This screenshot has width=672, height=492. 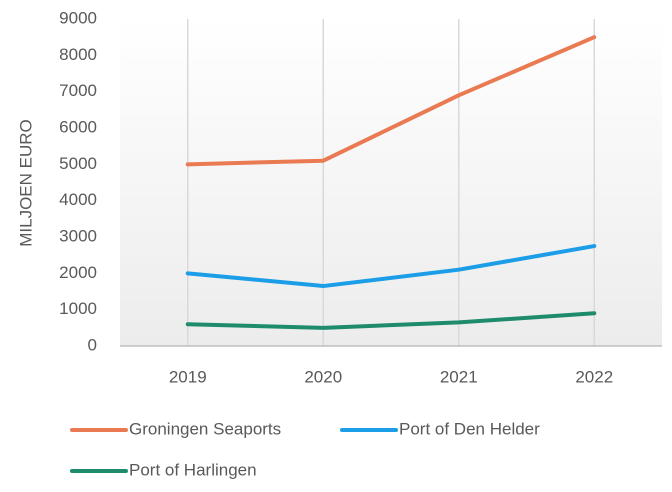 What do you see at coordinates (78, 17) in the screenshot?
I see `y-tick-label: 9000` at bounding box center [78, 17].